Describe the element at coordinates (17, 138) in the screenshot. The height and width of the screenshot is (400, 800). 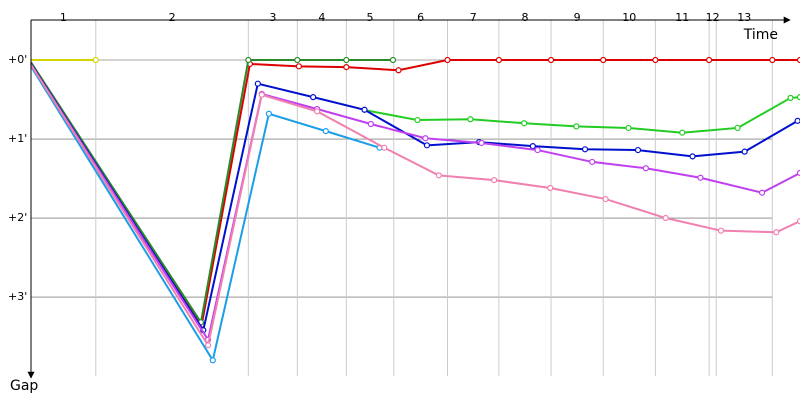
I see `y-tick-label: +1'` at that location.